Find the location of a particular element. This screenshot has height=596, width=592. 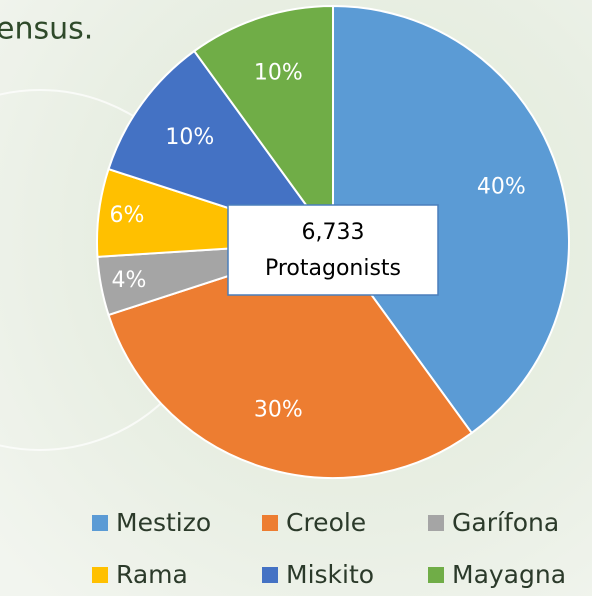

data-label: 6% is located at coordinates (127, 215).